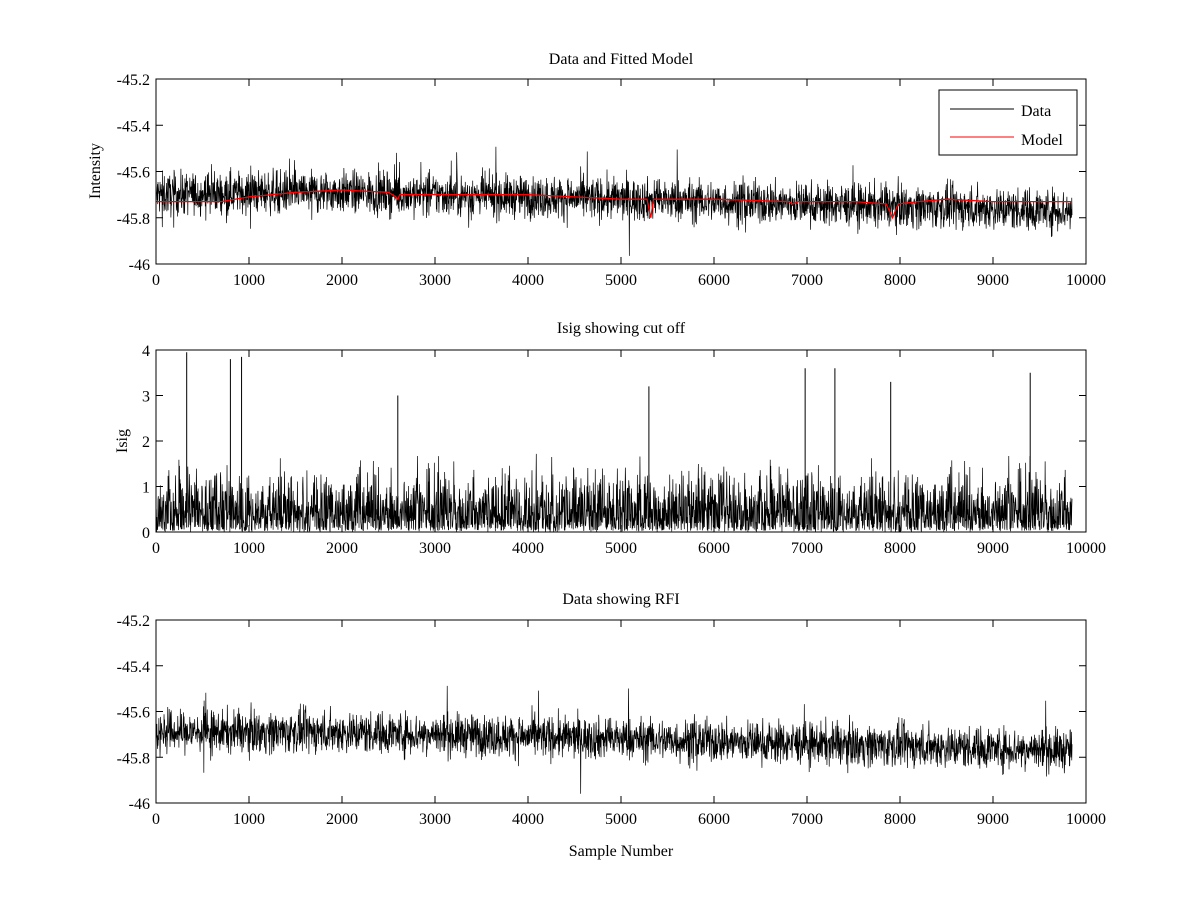 This screenshot has height=900, width=1200. Describe the element at coordinates (621, 328) in the screenshot. I see `panel-title: Isig showing cut off` at that location.